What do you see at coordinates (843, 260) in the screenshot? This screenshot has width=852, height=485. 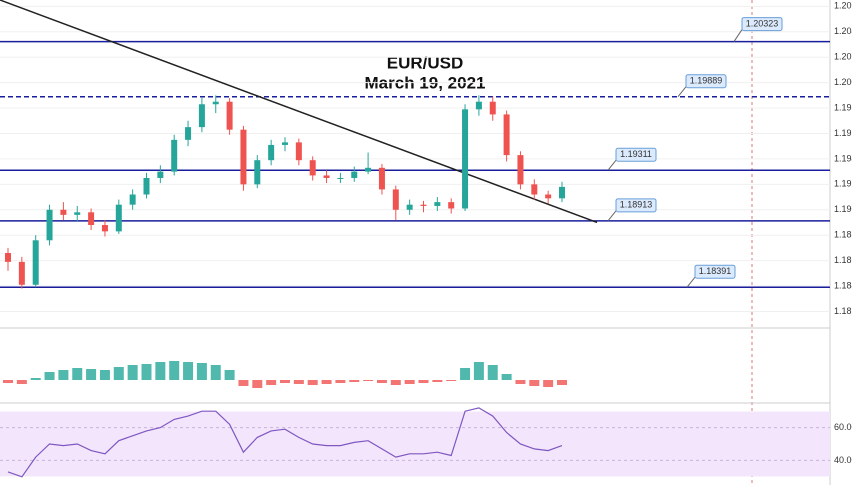 I see `y-tick-label: 1.186` at bounding box center [843, 260].